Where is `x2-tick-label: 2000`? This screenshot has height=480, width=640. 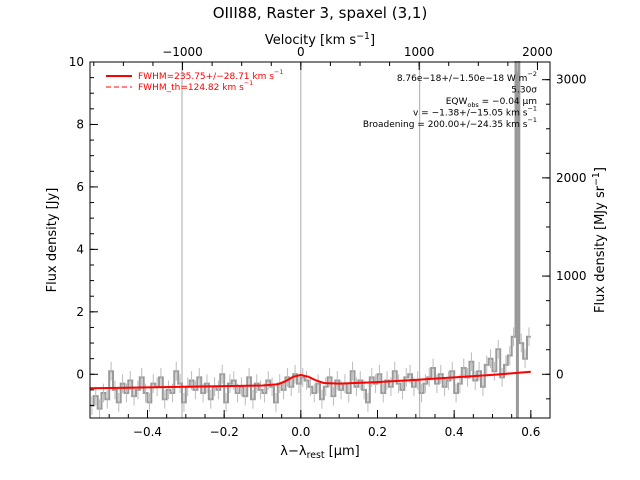
x2-tick-label: 2000 is located at coordinates (537, 52).